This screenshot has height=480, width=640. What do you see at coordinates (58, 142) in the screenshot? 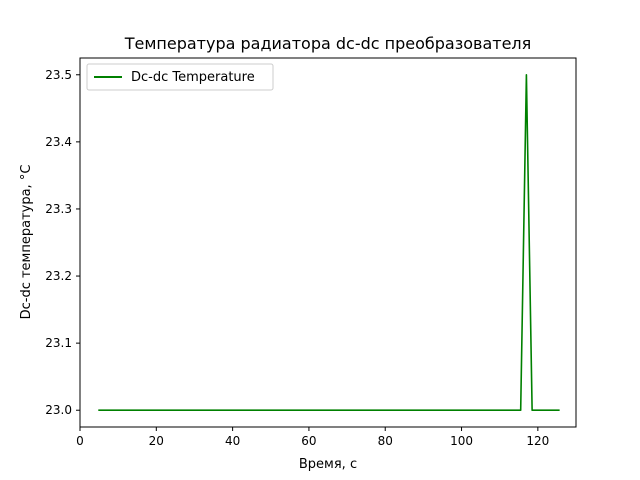
I see `y-tick-label: 23.4` at bounding box center [58, 142].